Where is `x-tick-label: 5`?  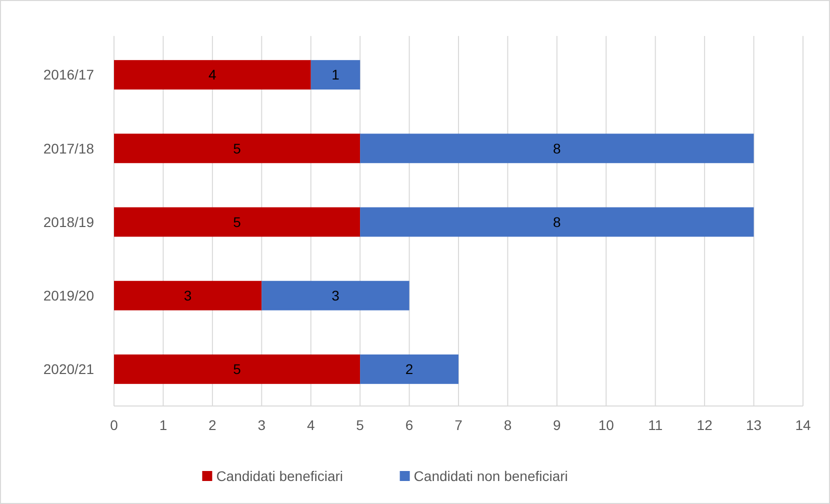 x-tick-label: 5 is located at coordinates (360, 425).